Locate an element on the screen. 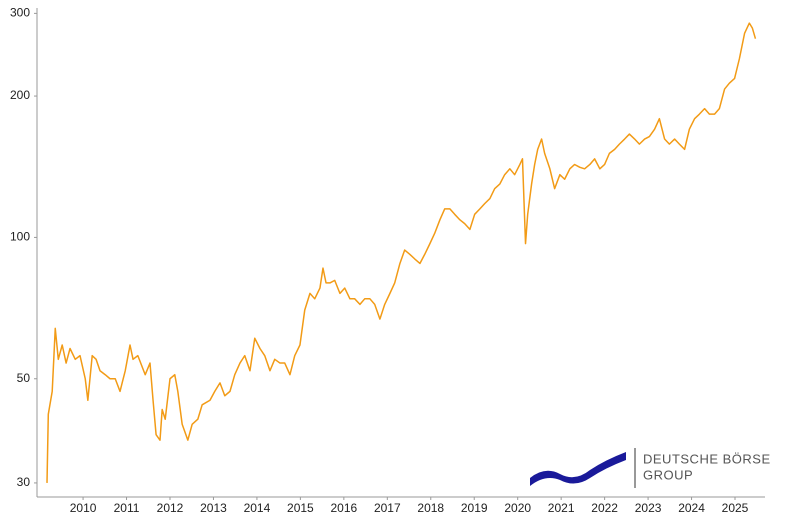 Image resolution: width=800 pixels, height=520 pixels. x-tick-label: 2014 is located at coordinates (257, 508).